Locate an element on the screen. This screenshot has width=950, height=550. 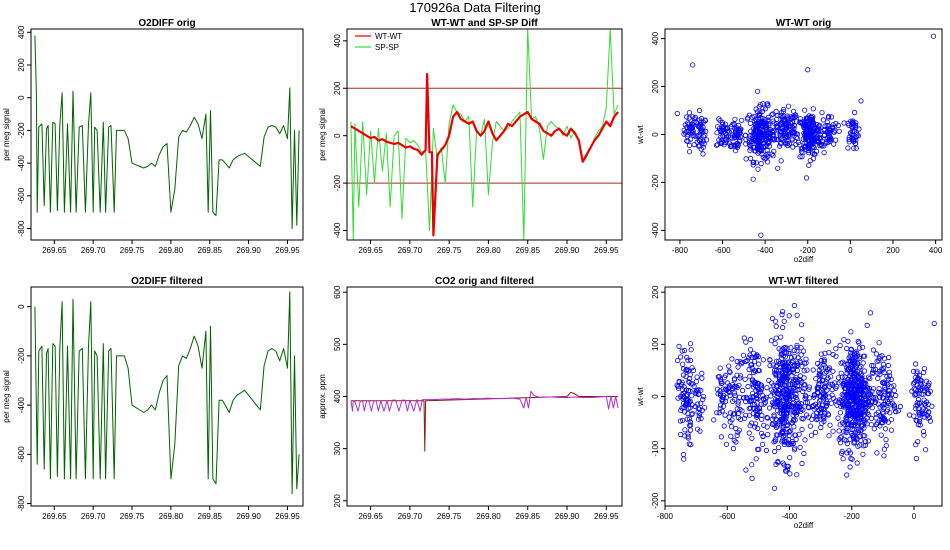
y-tick-label: -200 is located at coordinates (655, 500).